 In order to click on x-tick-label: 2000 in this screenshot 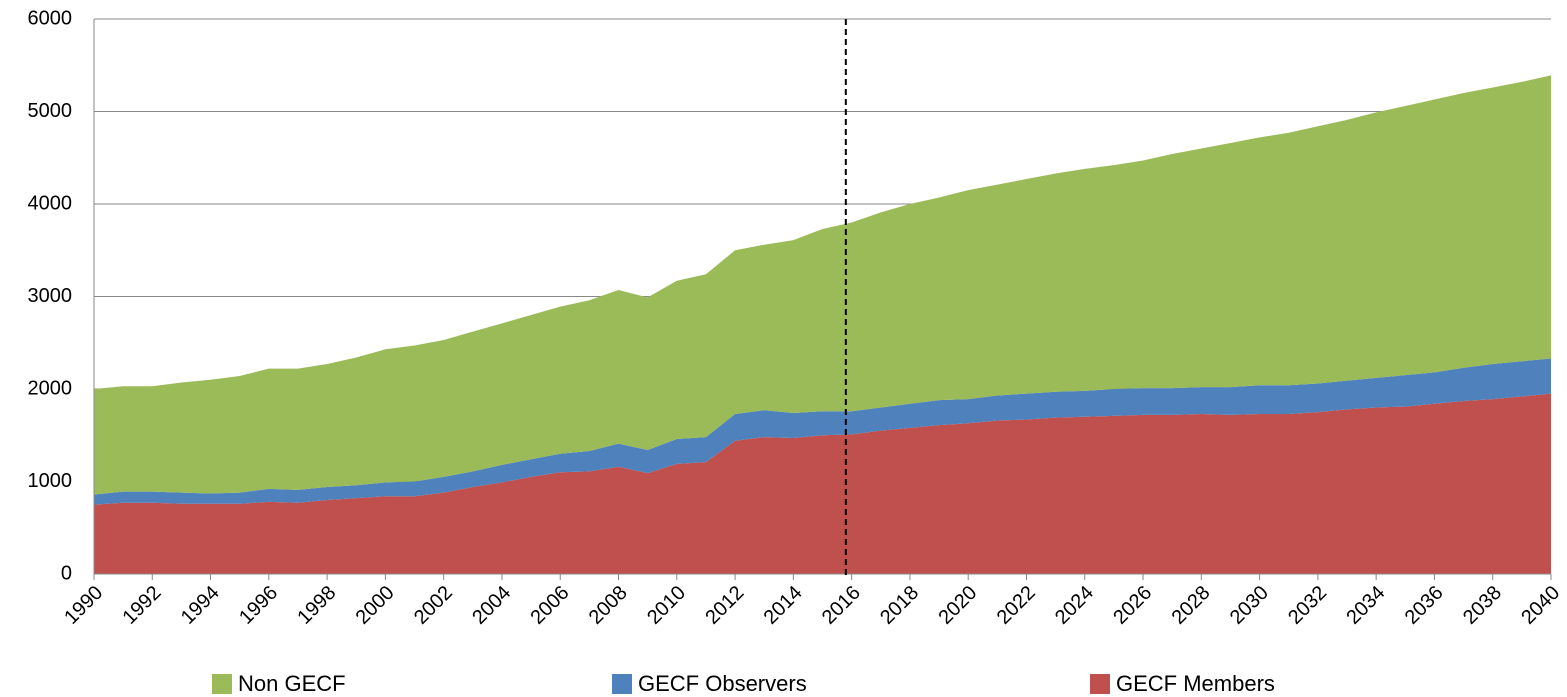, I will do `click(375, 605)`.